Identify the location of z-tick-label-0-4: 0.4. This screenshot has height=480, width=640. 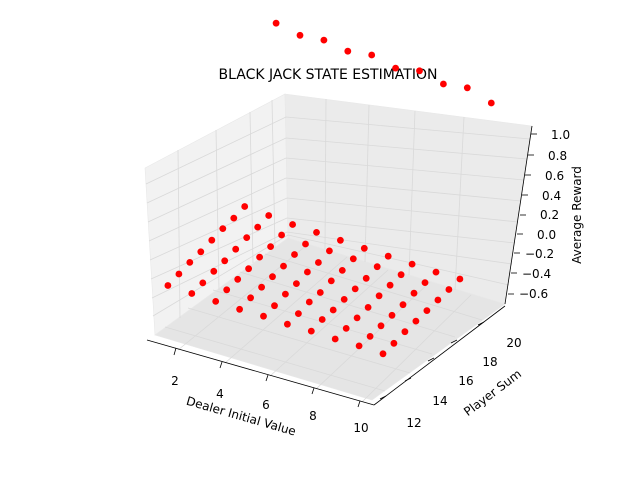
(551, 196).